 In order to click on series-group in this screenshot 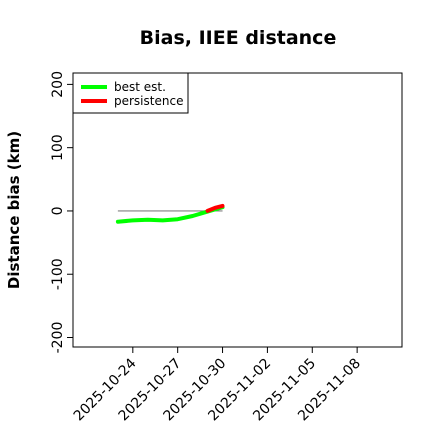, I will do `click(170, 213)`.